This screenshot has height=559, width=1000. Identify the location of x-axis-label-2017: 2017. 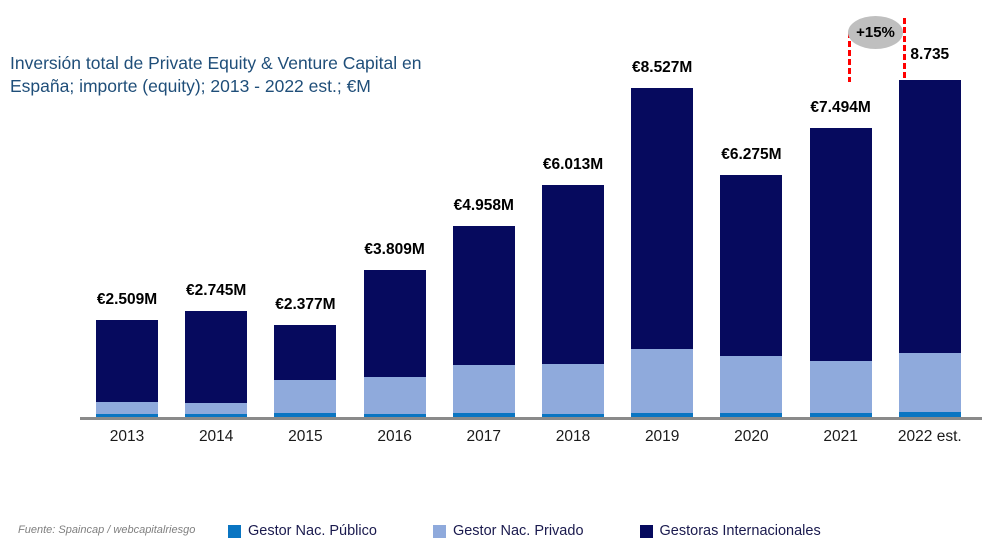
(484, 436).